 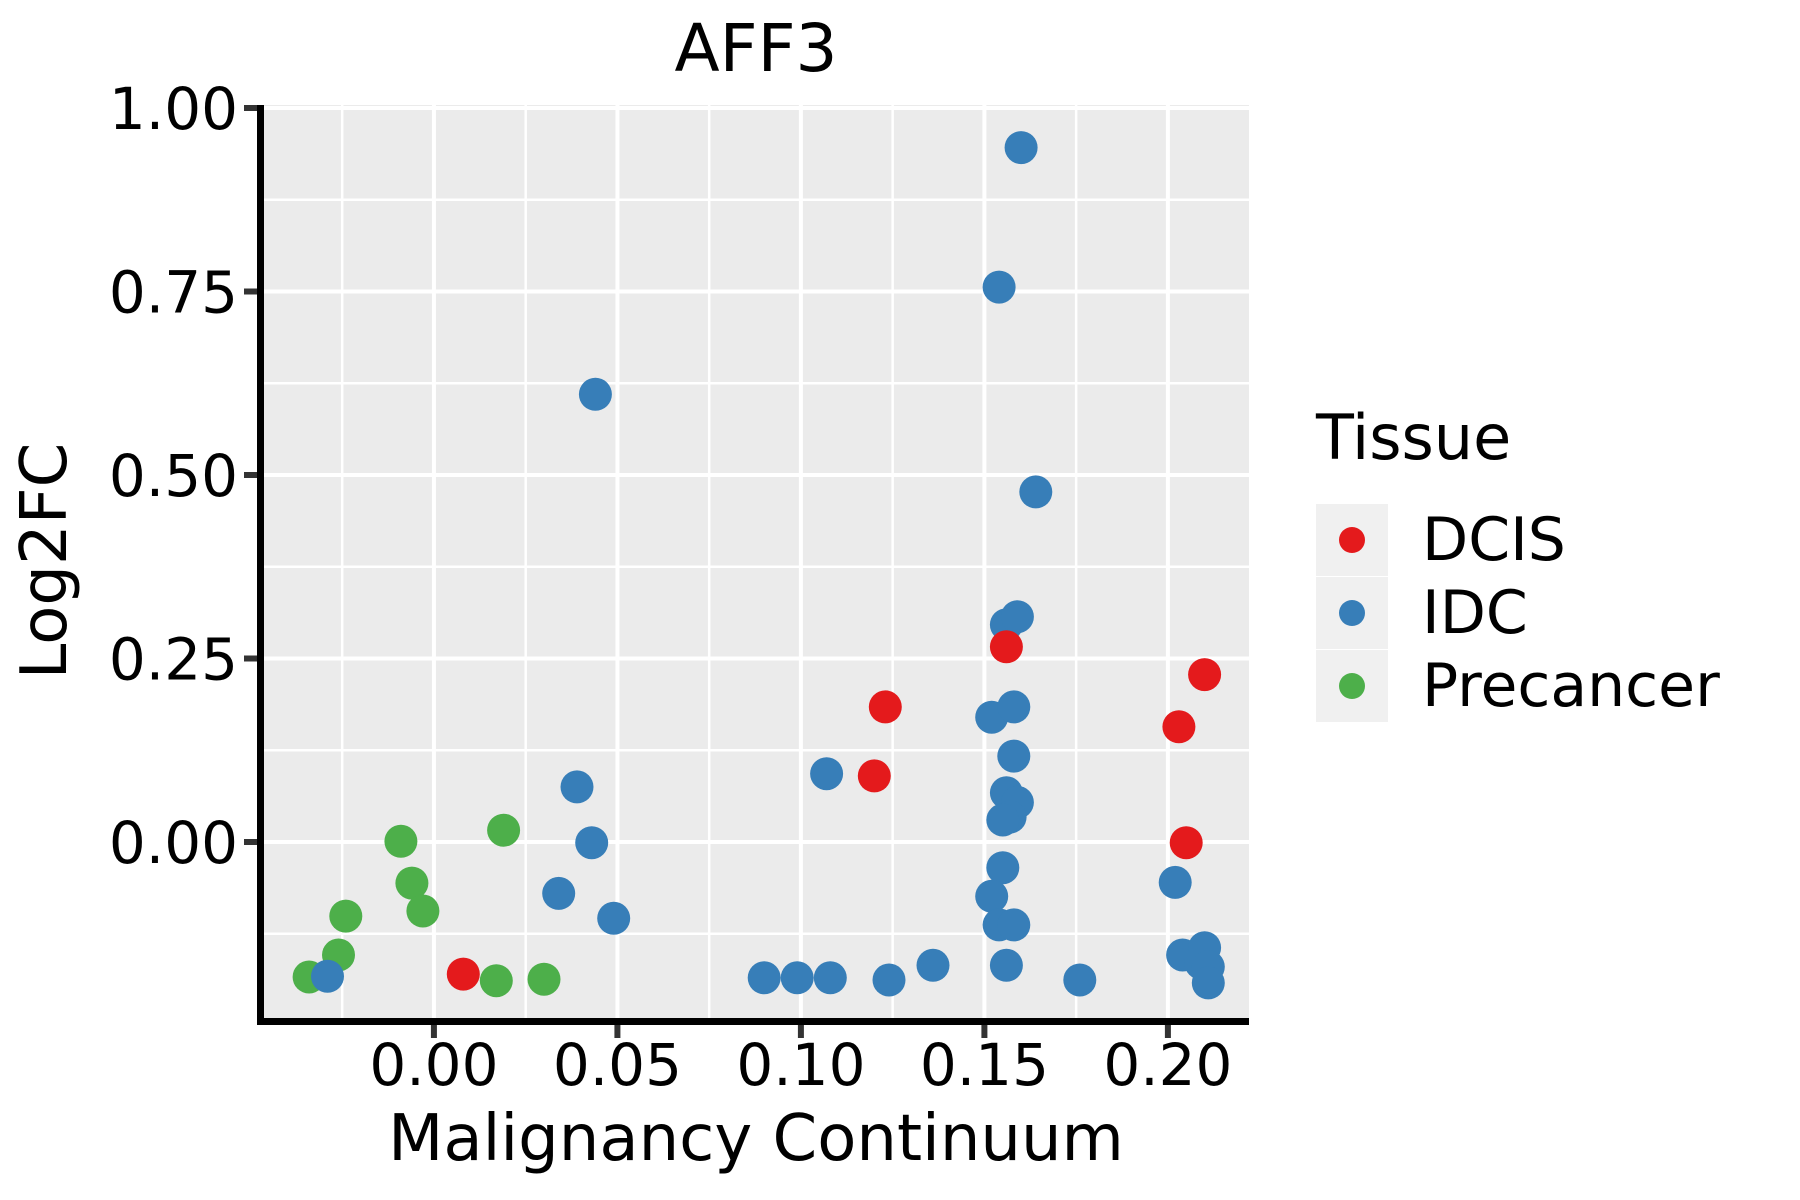 I want to click on legend-title: Tissue, so click(x=1414, y=437).